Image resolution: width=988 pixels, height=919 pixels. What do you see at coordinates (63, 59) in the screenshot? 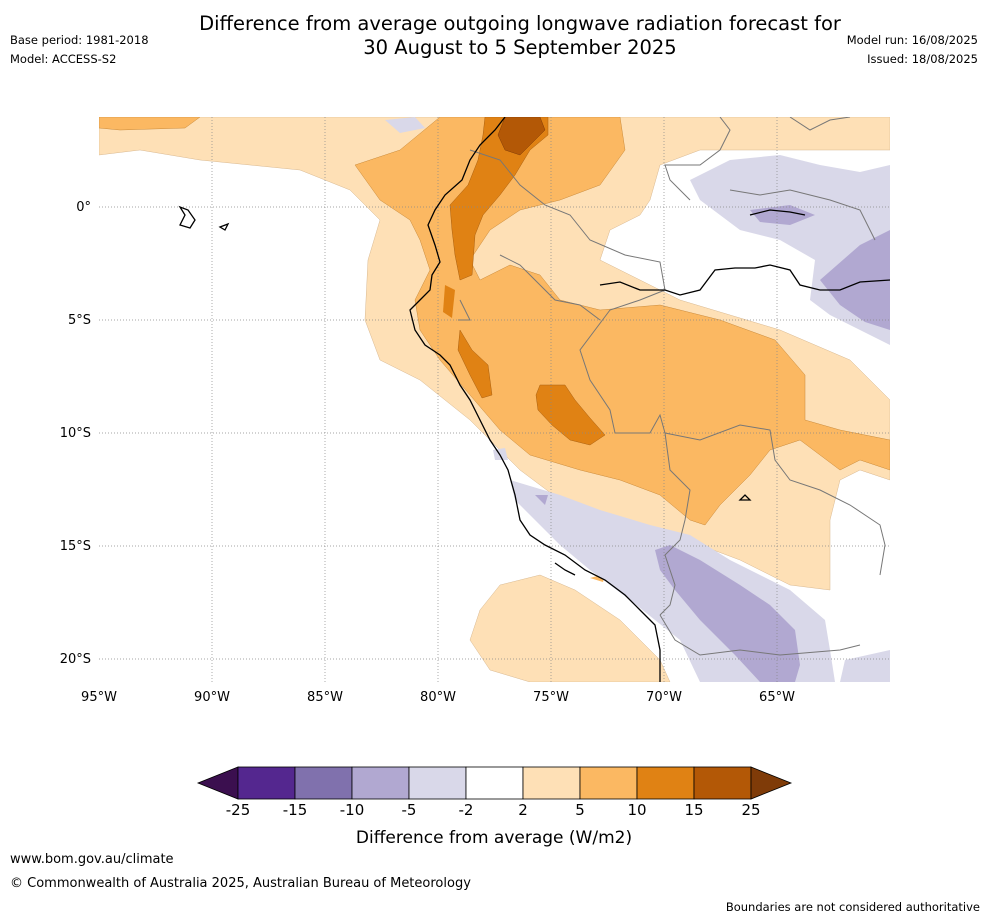
I see `model-name: Model: ACCESS-S2` at bounding box center [63, 59].